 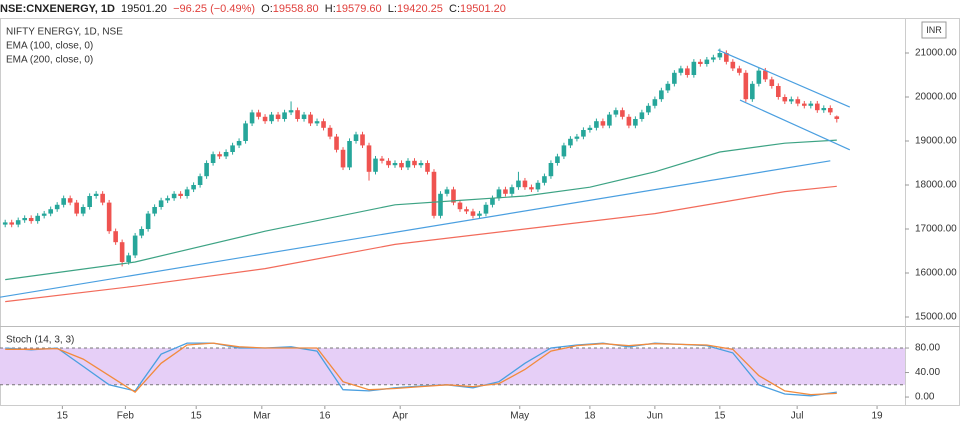 What do you see at coordinates (454, 9) in the screenshot?
I see `c-label: C:` at bounding box center [454, 9].